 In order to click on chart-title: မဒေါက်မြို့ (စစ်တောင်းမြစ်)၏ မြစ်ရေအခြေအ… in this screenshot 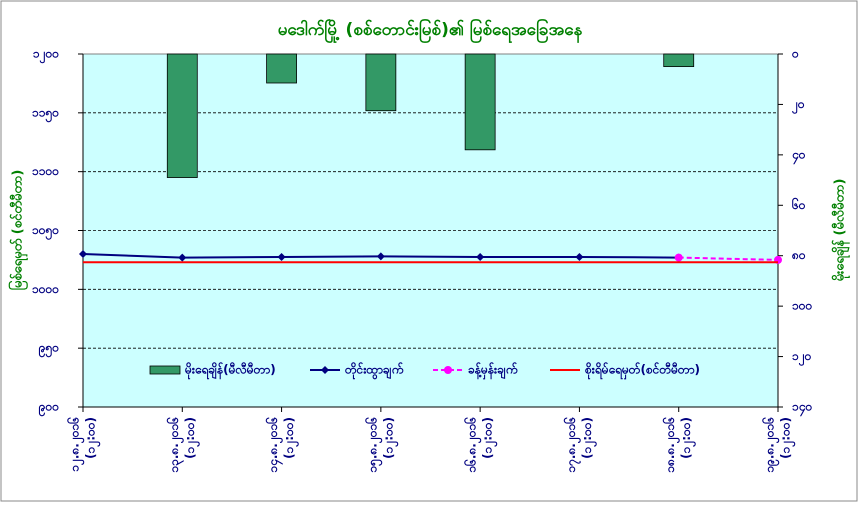, I will do `click(430, 30)`.